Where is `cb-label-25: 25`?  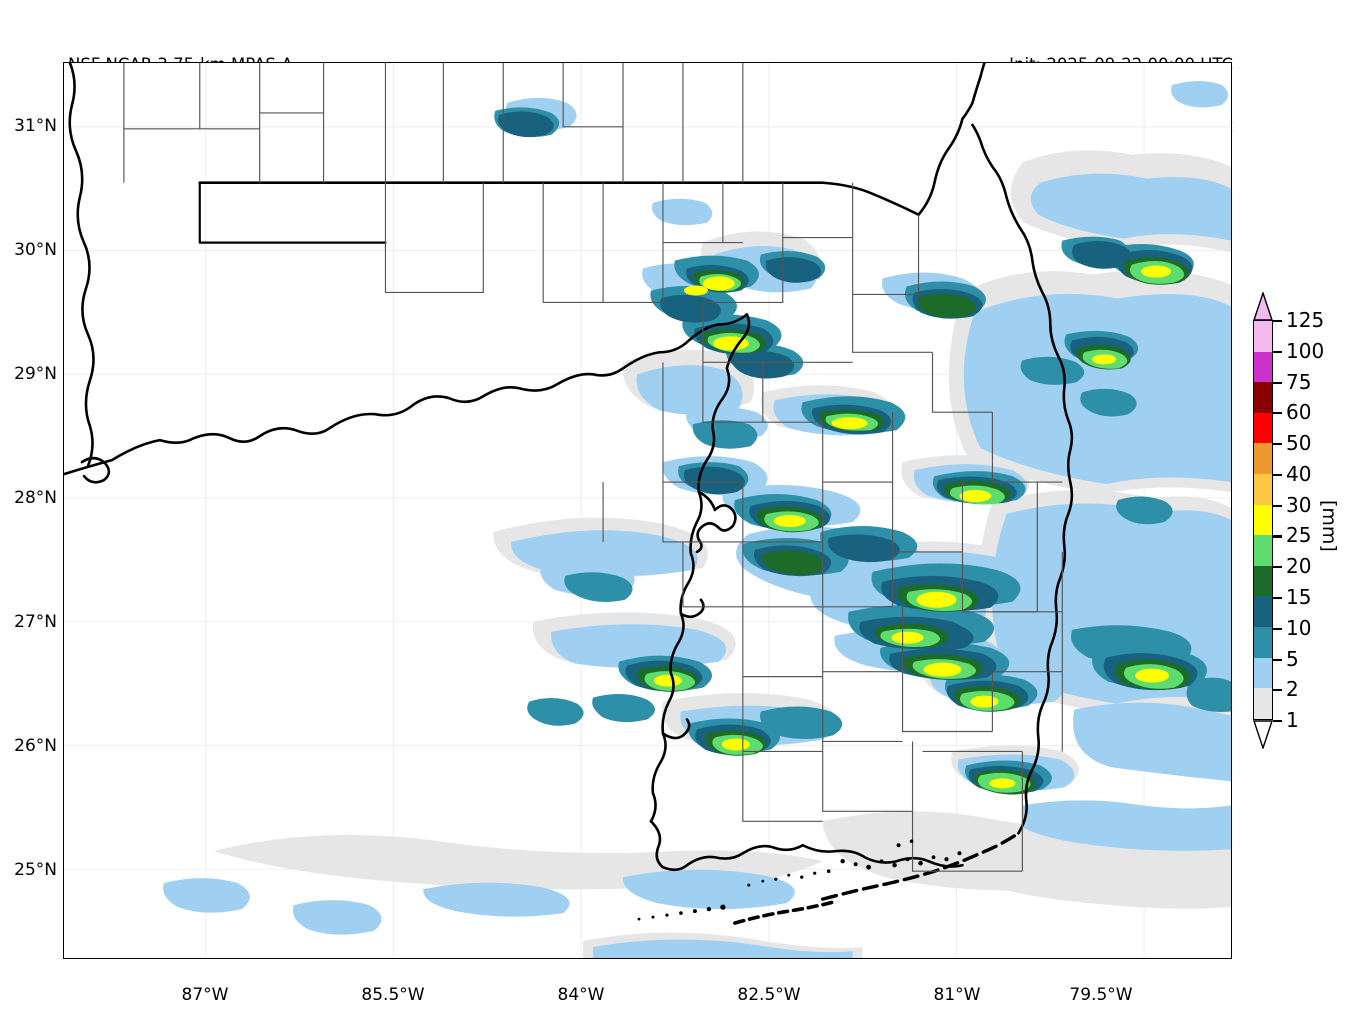
cb-label-25: 25 is located at coordinates (1299, 535).